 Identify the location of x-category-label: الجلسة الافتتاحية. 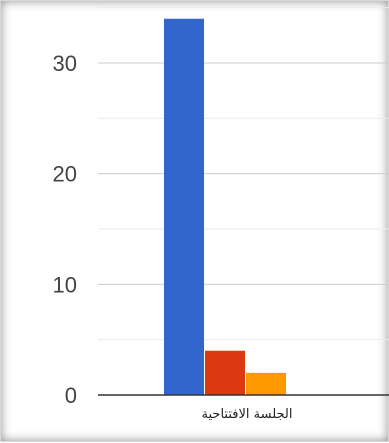
(247, 414).